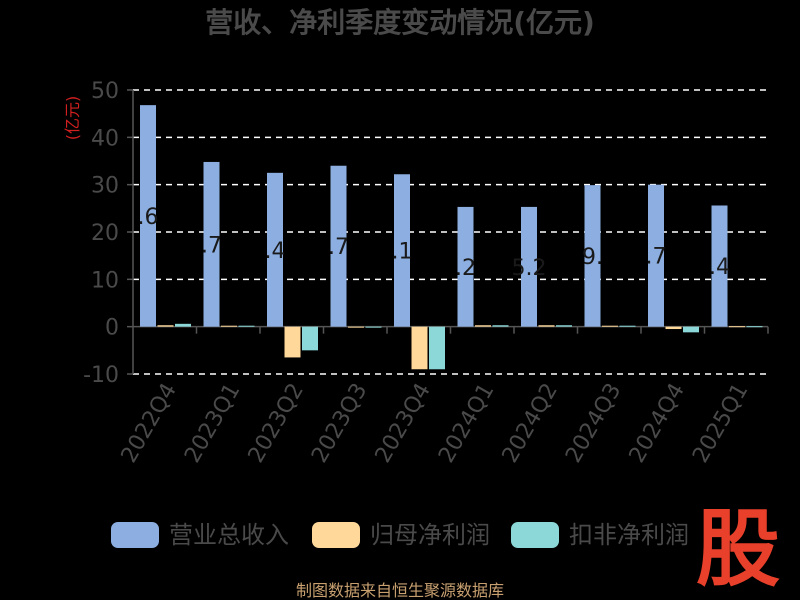  What do you see at coordinates (72, 118) in the screenshot?
I see `y-axis-label: (亿元)` at bounding box center [72, 118].